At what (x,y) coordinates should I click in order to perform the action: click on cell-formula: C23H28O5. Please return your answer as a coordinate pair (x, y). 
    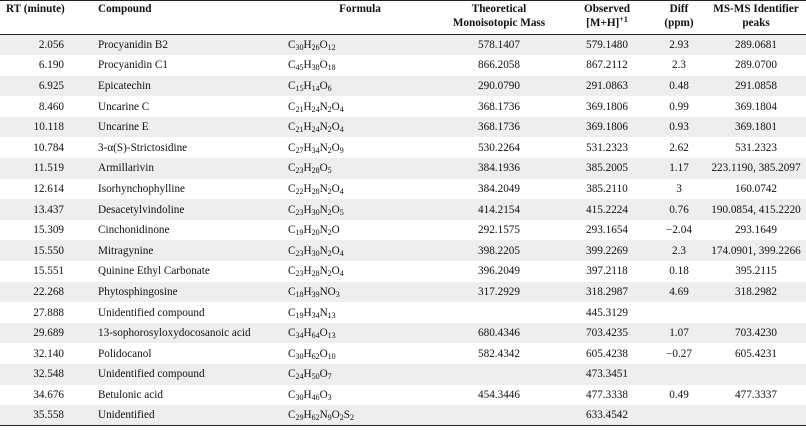
    Looking at the image, I should click on (310, 169).